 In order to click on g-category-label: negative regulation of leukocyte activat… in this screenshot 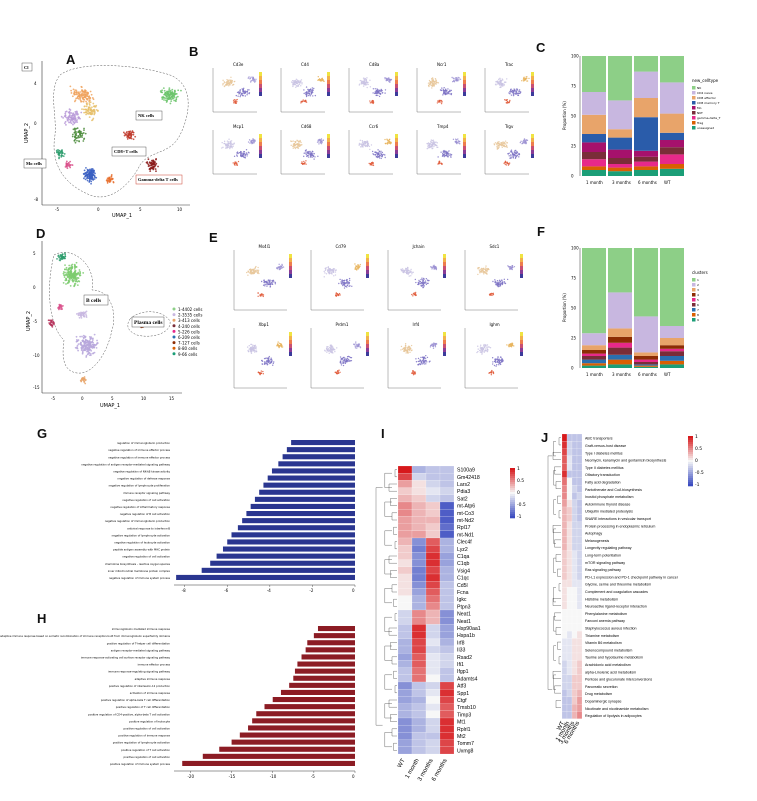, I will do `click(142, 543)`.